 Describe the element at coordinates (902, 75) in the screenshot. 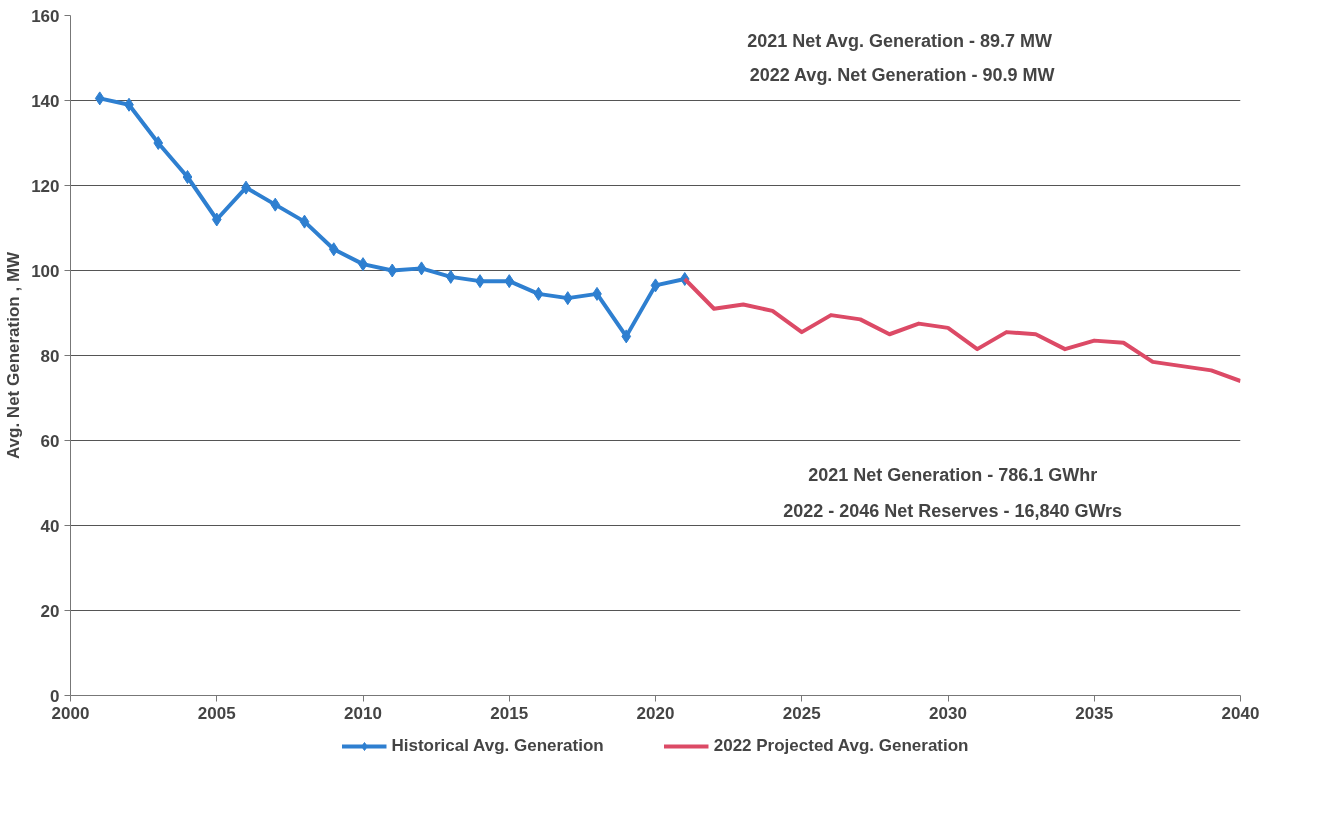

I see `annotation: 2022 Avg. Net Generation - 90.9 MW` at that location.